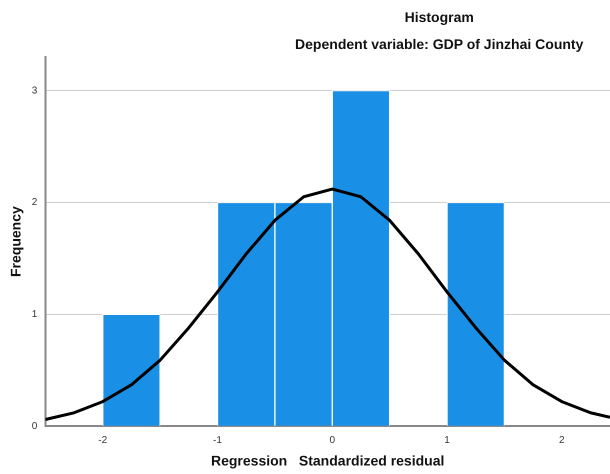  What do you see at coordinates (103, 440) in the screenshot?
I see `x-tick-label: -2` at bounding box center [103, 440].